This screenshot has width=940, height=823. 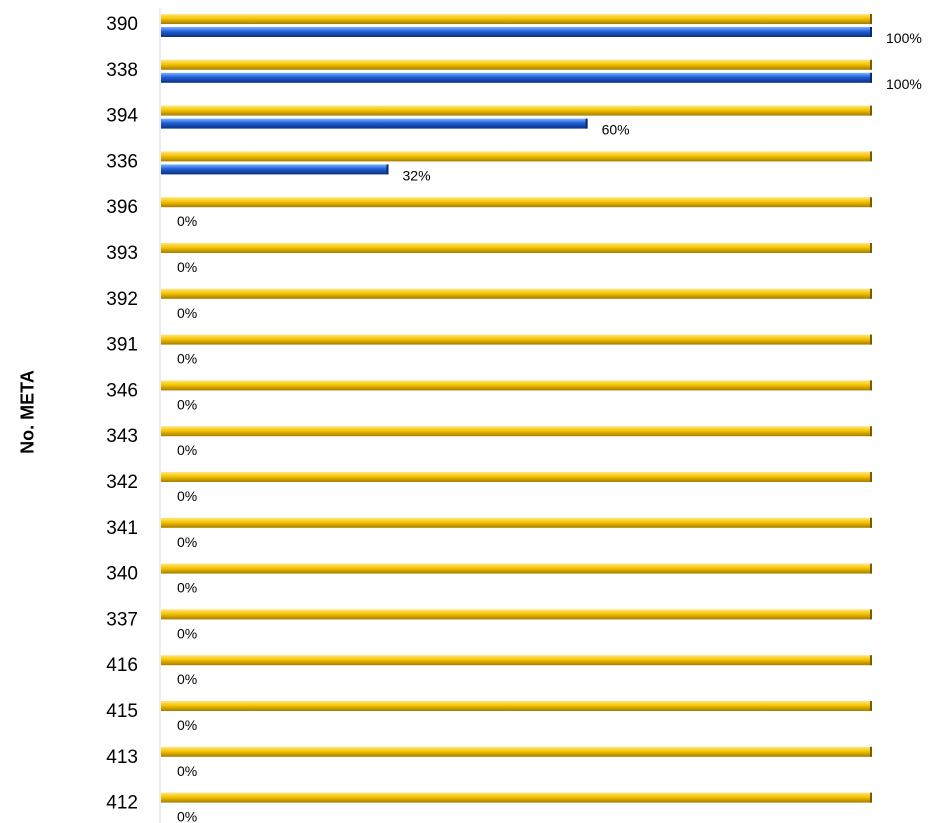 What do you see at coordinates (122, 299) in the screenshot?
I see `category-label: 392` at bounding box center [122, 299].